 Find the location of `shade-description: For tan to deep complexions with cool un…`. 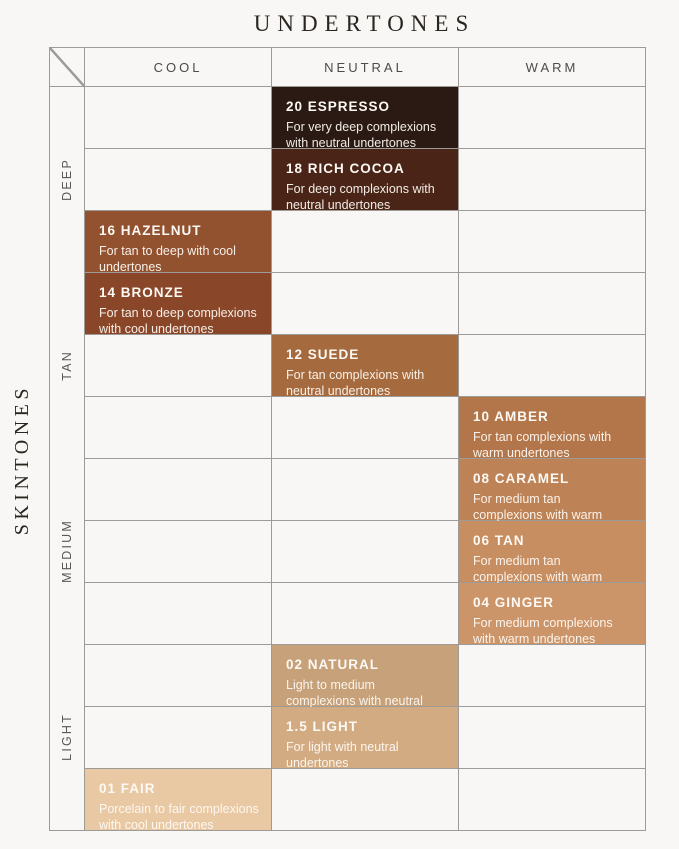

shade-description: For tan to deep complexions with cool un… is located at coordinates (178, 321).